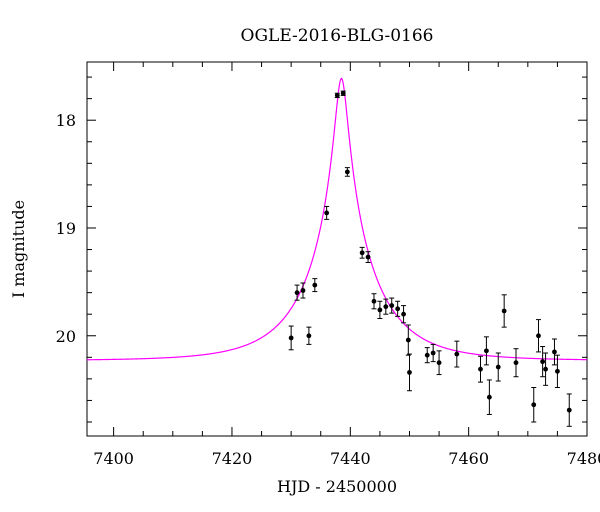 This screenshot has height=512, width=600. What do you see at coordinates (113, 458) in the screenshot?
I see `x-tick-label: 7400` at bounding box center [113, 458].